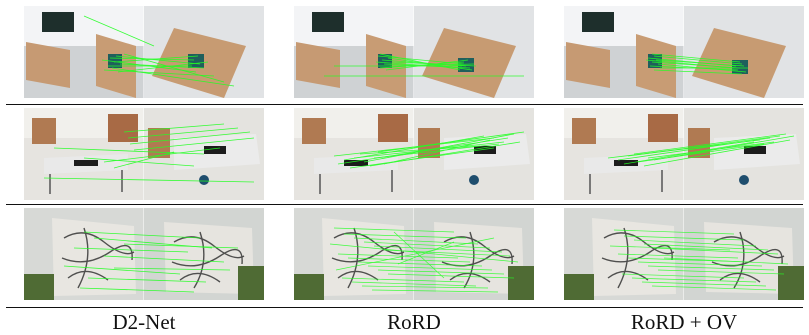 This screenshot has width=809, height=335. I want to click on column-label-d2net: D2-Net, so click(144, 322).